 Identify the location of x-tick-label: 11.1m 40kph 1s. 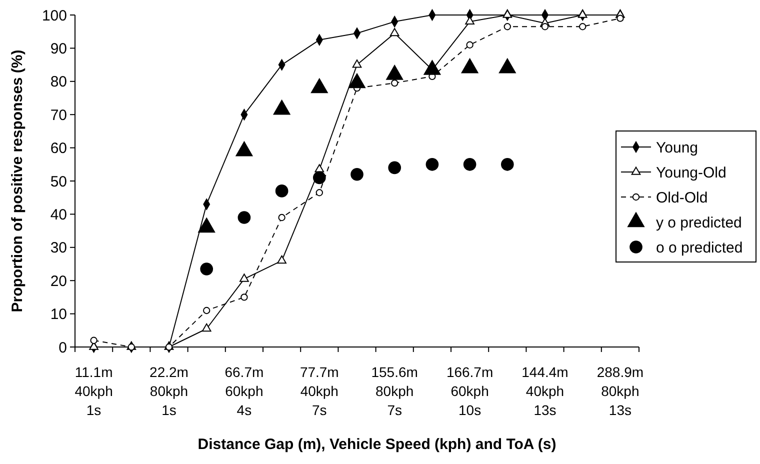
(93, 391).